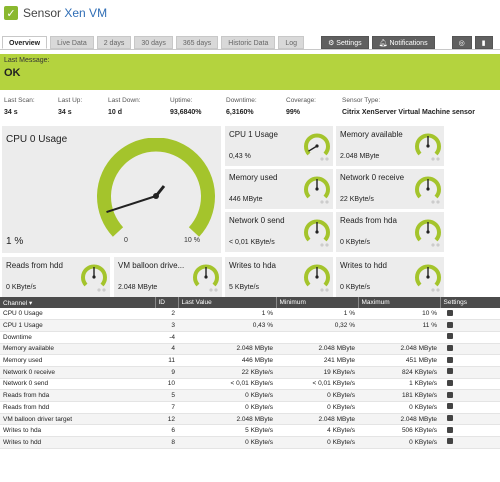  What do you see at coordinates (186, 106) in the screenshot?
I see `info-uptime: Uptime: 93,6840%` at bounding box center [186, 106].